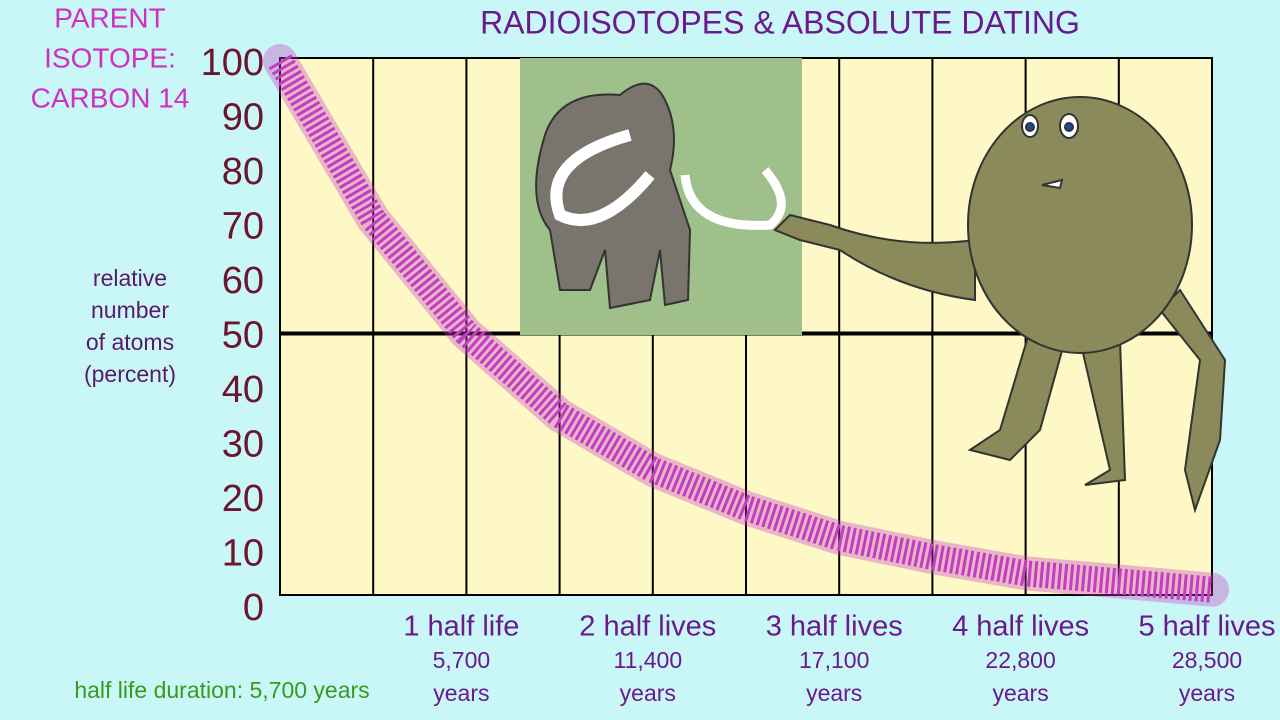 This screenshot has width=1280, height=720. Describe the element at coordinates (243, 445) in the screenshot. I see `y-tick-label: 30` at that location.